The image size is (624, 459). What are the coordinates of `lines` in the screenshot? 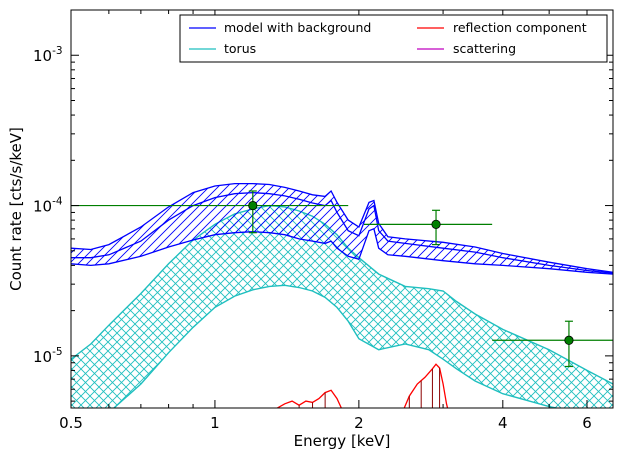 It's located at (362, 385).